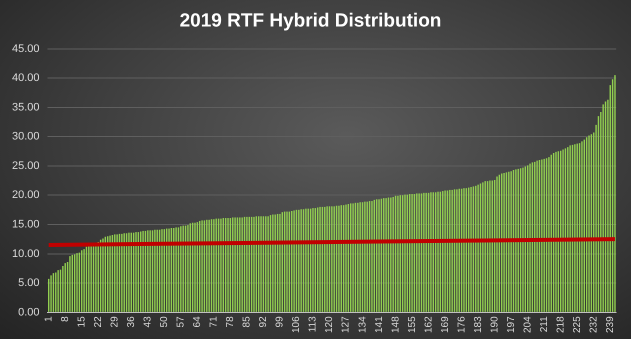 The width and height of the screenshot is (631, 339). What do you see at coordinates (311, 21) in the screenshot?
I see `chart-title: 2019 RTF Hybrid Distribution` at bounding box center [311, 21].